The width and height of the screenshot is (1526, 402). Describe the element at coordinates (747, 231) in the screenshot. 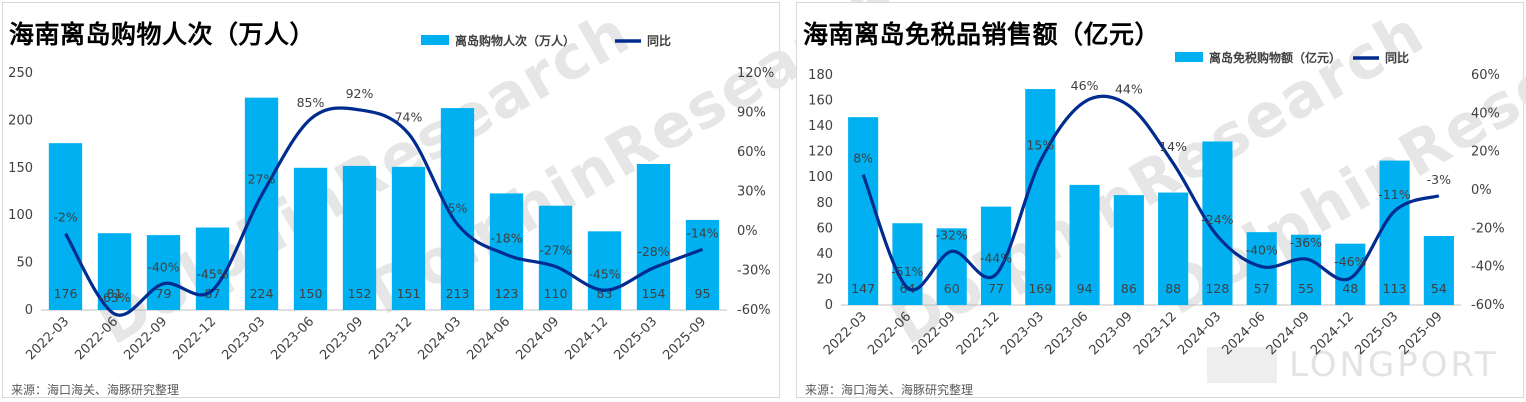

I see `y-right-tick-label: 0%` at that location.